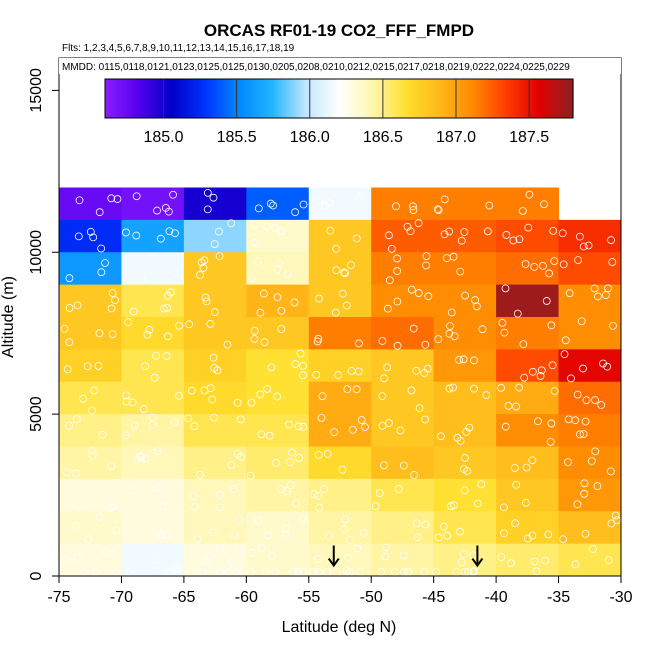 Image resolution: width=650 pixels, height=650 pixels. Describe the element at coordinates (339, 30) in the screenshot. I see `chart-title: ORCAS RF01-19 CO2_FFF_FMPD` at that location.